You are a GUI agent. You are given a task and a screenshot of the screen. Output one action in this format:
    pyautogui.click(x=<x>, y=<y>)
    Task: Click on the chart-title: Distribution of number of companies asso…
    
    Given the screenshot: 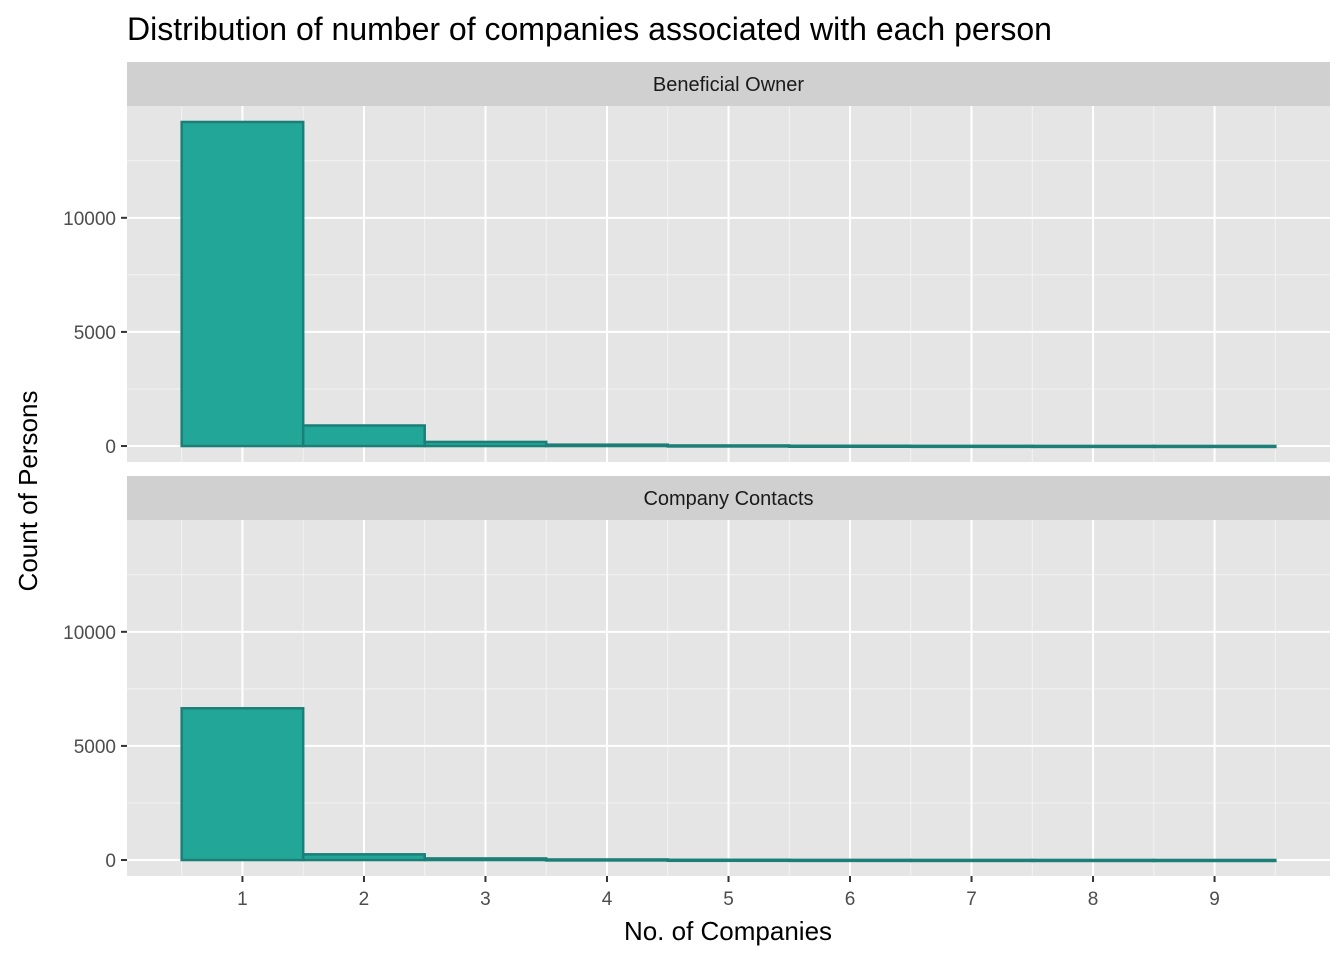 What is the action you would take?
    pyautogui.click(x=589, y=29)
    